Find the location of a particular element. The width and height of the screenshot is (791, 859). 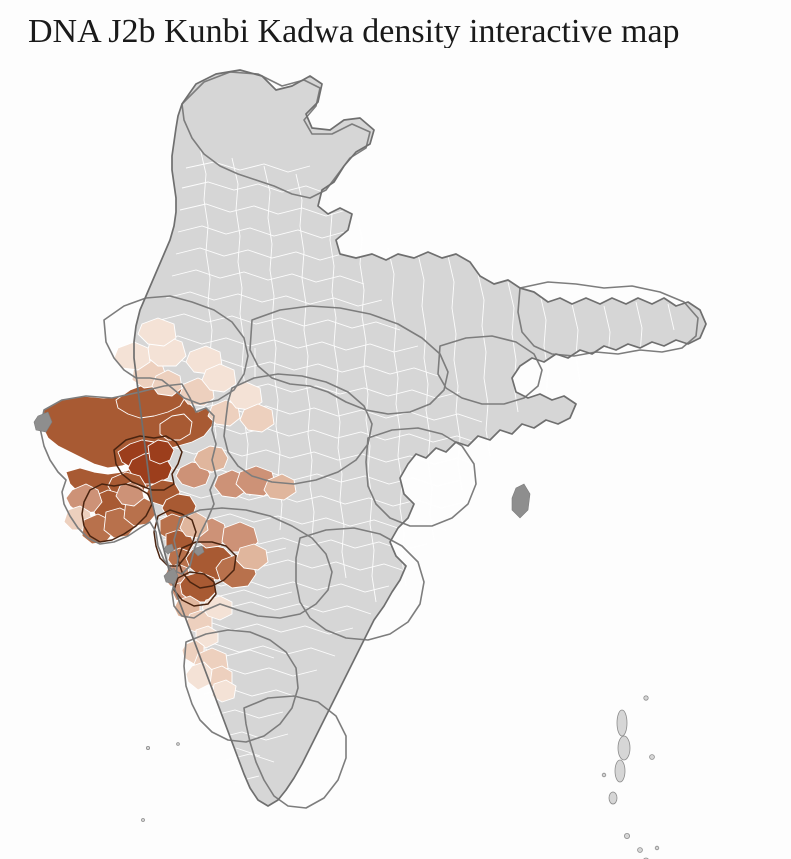

highlight-outline-group is located at coordinates (159, 521).